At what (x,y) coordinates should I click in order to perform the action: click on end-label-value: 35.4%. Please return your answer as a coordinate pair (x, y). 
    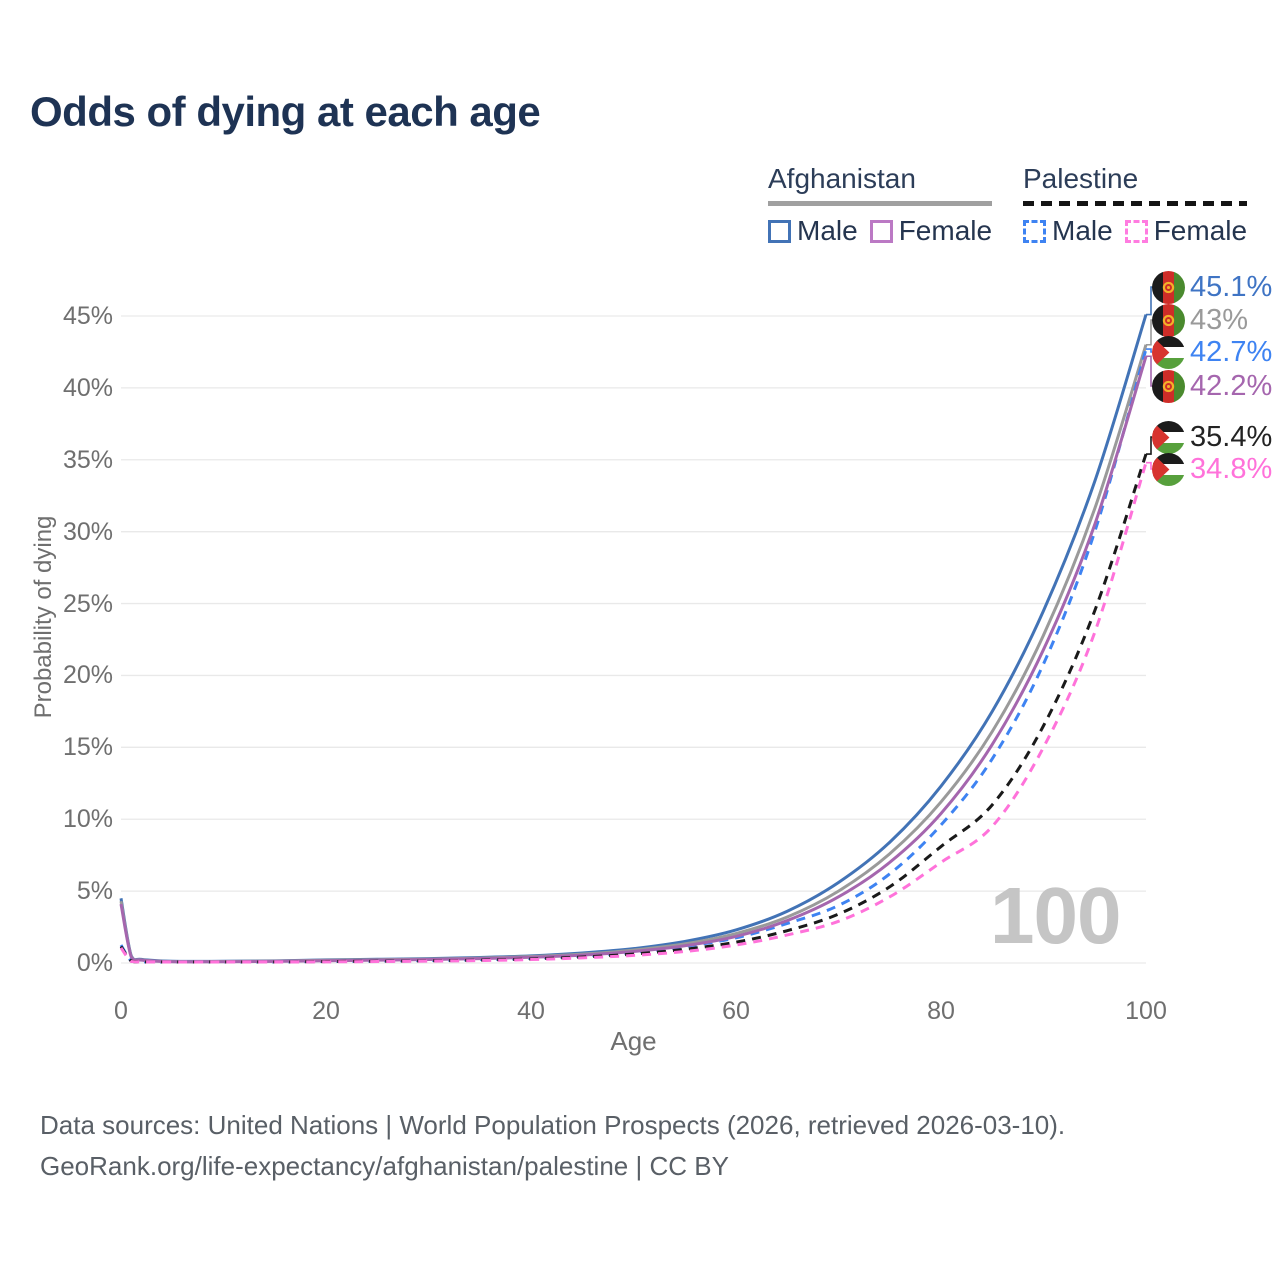
    Looking at the image, I should click on (1231, 436).